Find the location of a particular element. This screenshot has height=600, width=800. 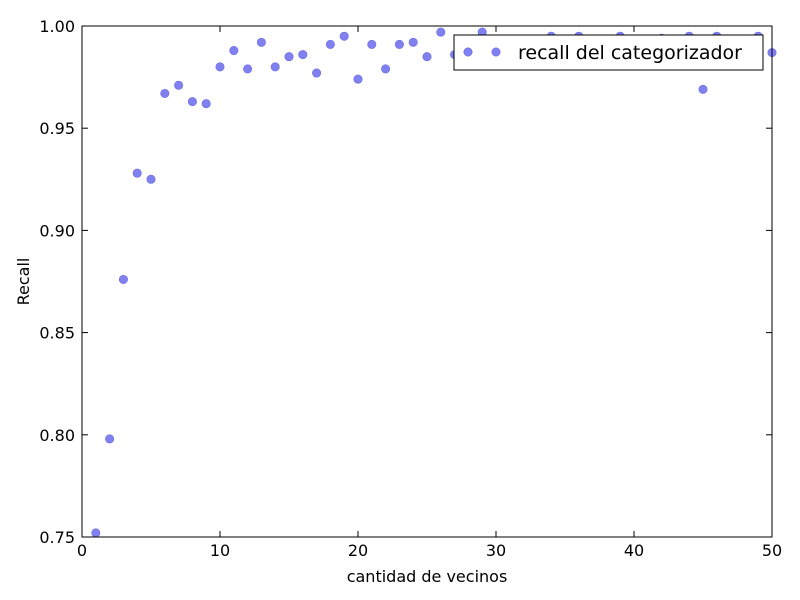

y-tick-label: 0.75 is located at coordinates (57, 537).